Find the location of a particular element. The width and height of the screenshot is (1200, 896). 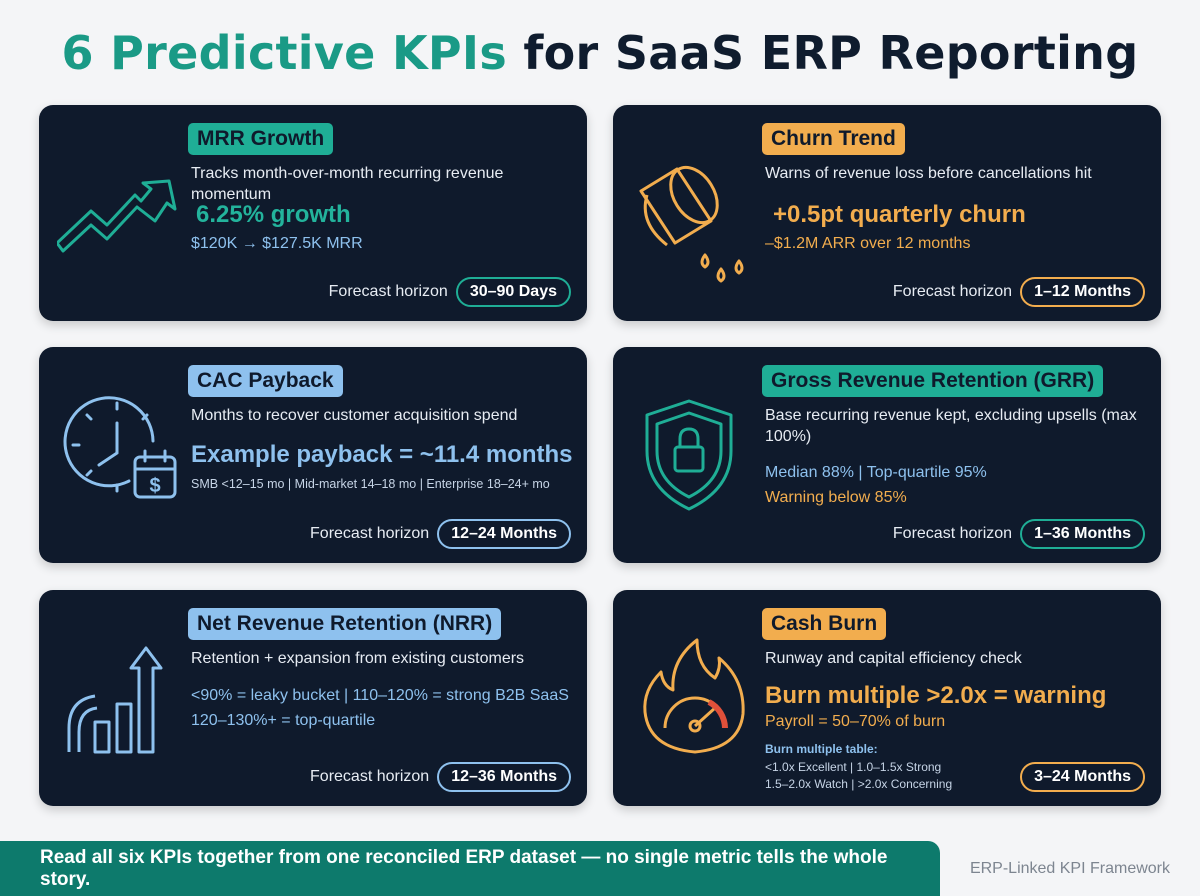

kpi-line-1: Median 88% | Top-quartile 95% is located at coordinates (876, 472).